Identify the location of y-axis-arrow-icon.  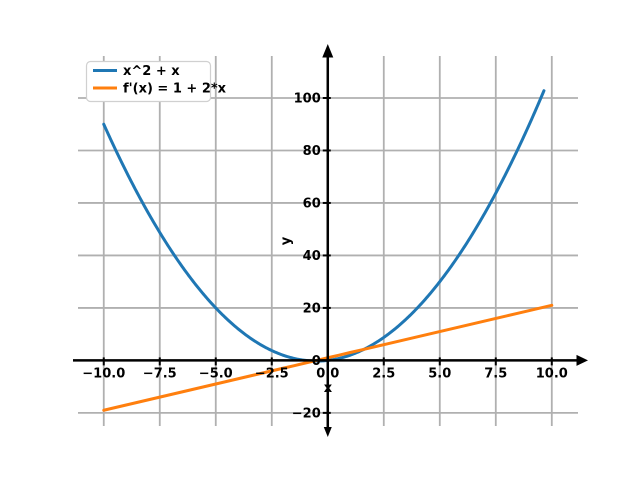
(328, 51).